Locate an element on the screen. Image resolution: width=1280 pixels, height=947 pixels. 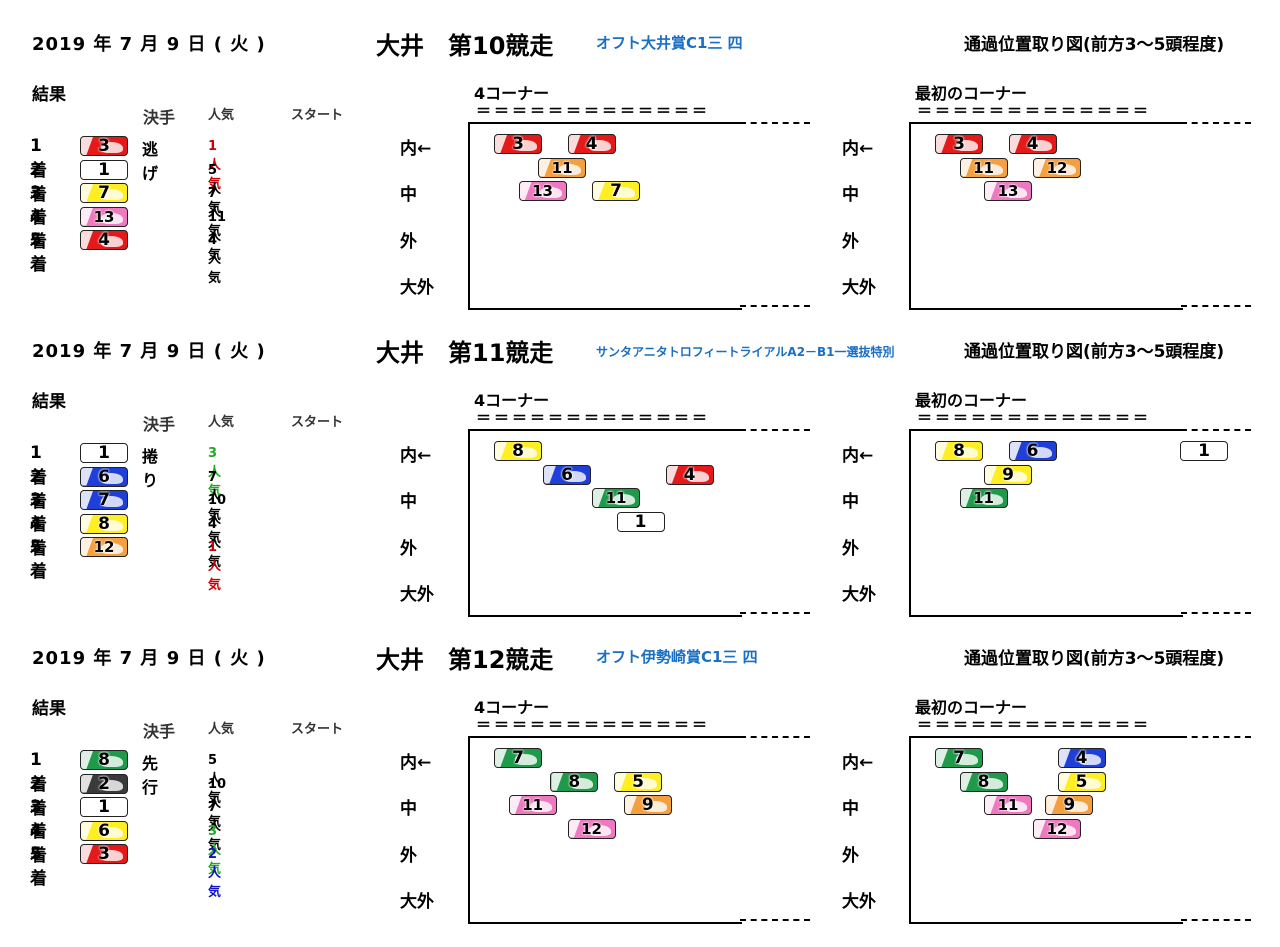
horse-number: 4 is located at coordinates (1032, 144).